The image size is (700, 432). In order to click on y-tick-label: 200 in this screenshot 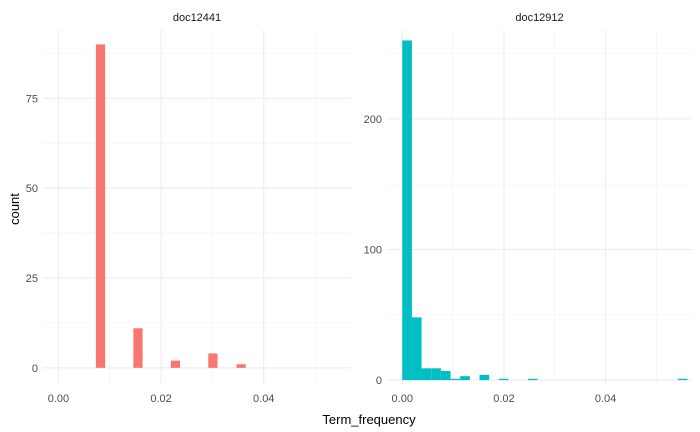, I will do `click(373, 120)`.